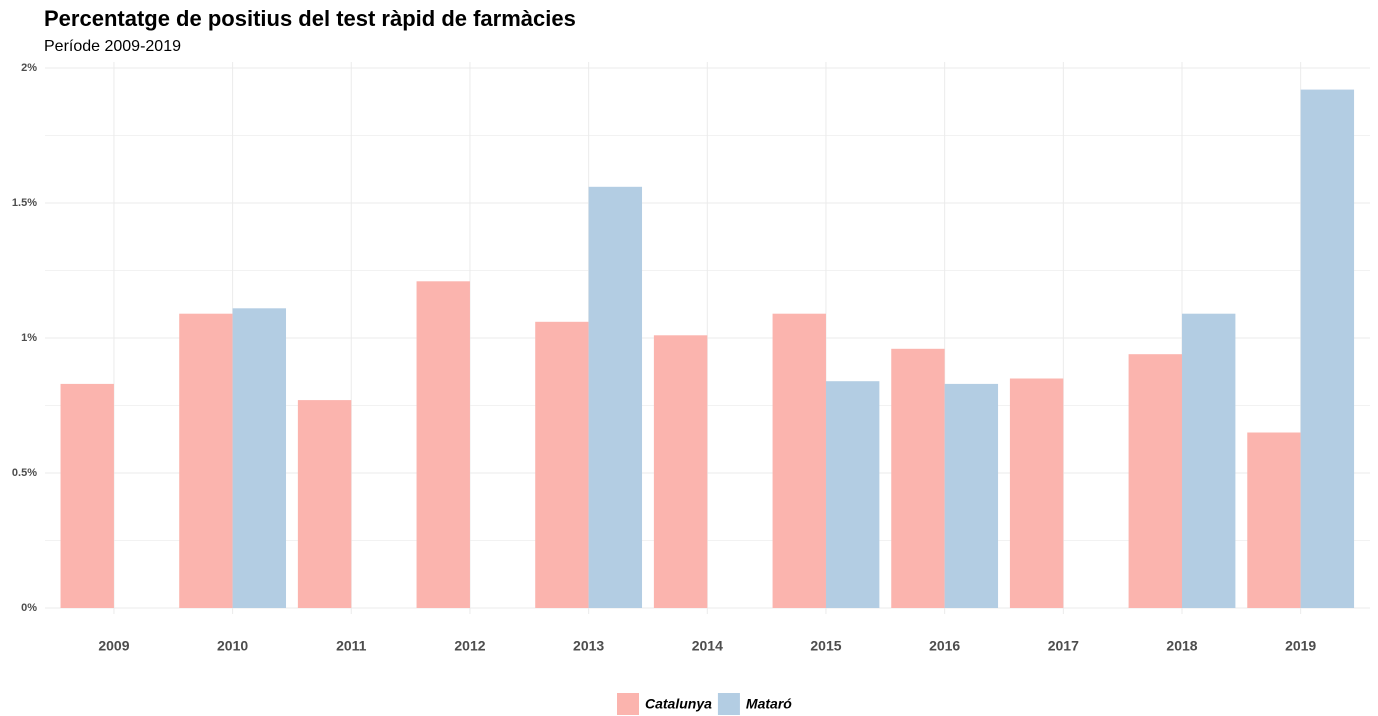  What do you see at coordinates (24, 473) in the screenshot?
I see `y-tick-label: 0.5%` at bounding box center [24, 473].